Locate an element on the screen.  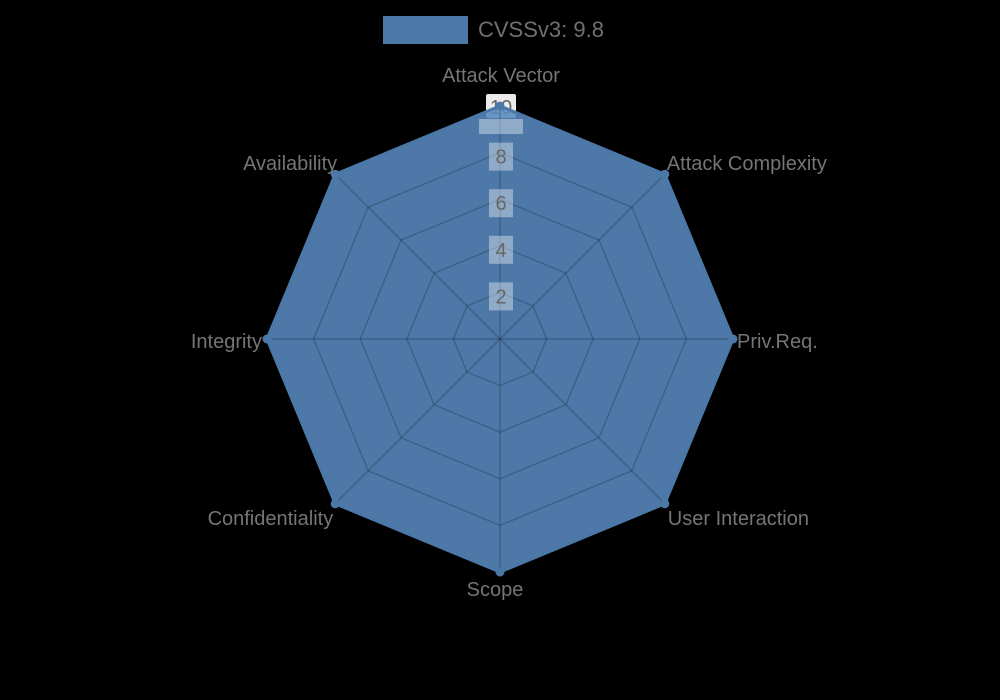
tick-labels-layer: 2 4 6 8 is located at coordinates (501, 215).